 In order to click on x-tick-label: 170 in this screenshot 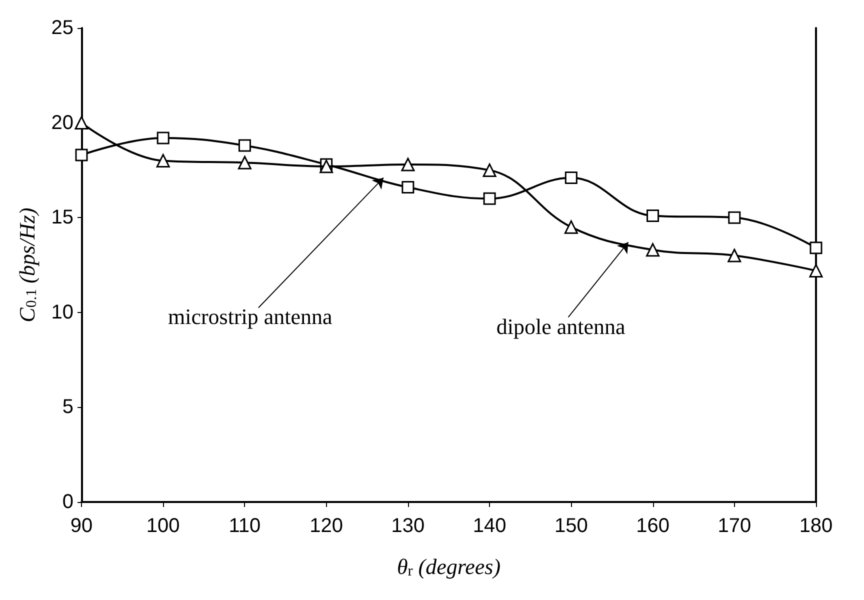, I will do `click(735, 526)`.